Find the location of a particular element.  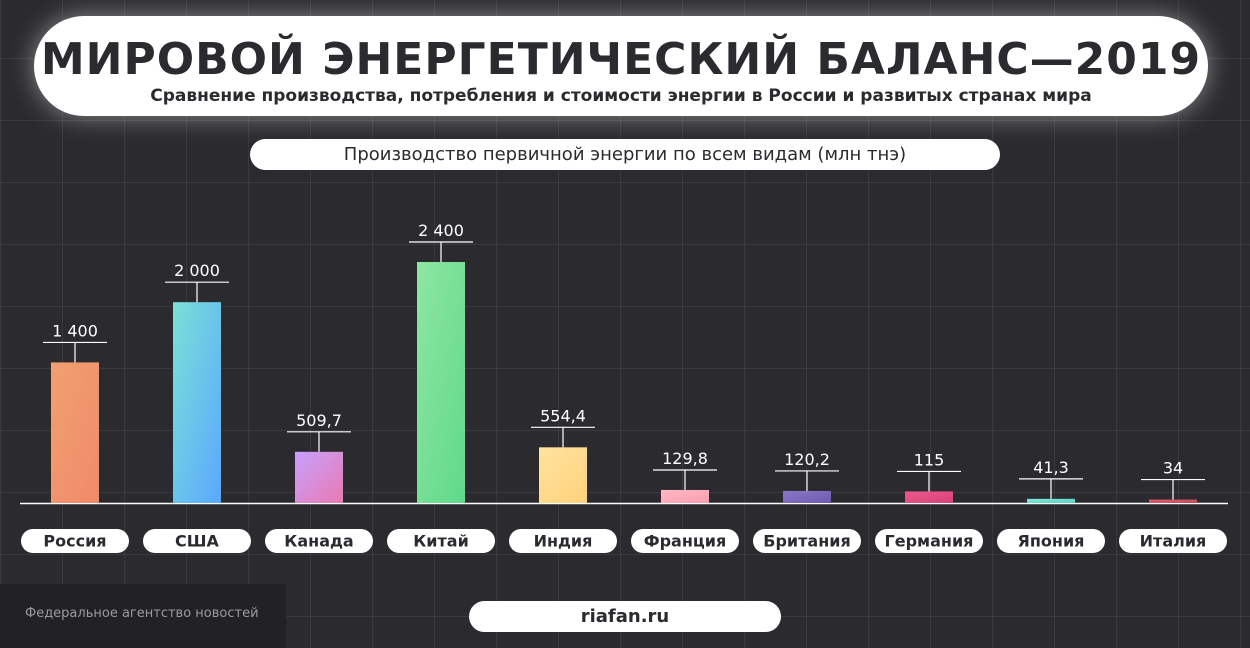

data-label-6: 120,2 is located at coordinates (807, 459).